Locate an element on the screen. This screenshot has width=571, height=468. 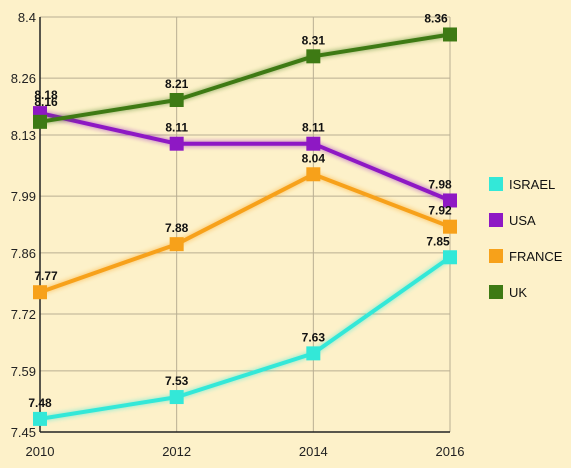
data-label-usa-2010: 8.18 is located at coordinates (46, 95).